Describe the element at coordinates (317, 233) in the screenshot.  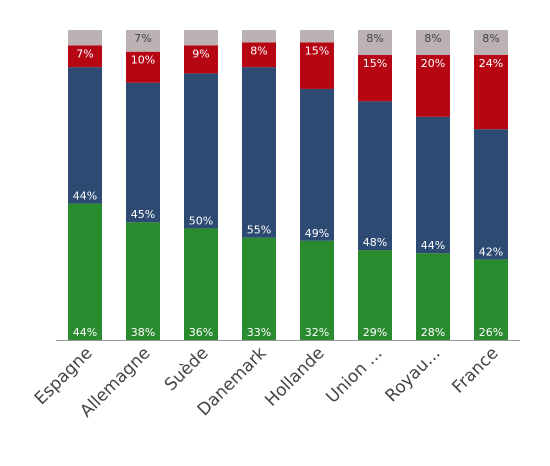
I see `data-label: 49%` at that location.